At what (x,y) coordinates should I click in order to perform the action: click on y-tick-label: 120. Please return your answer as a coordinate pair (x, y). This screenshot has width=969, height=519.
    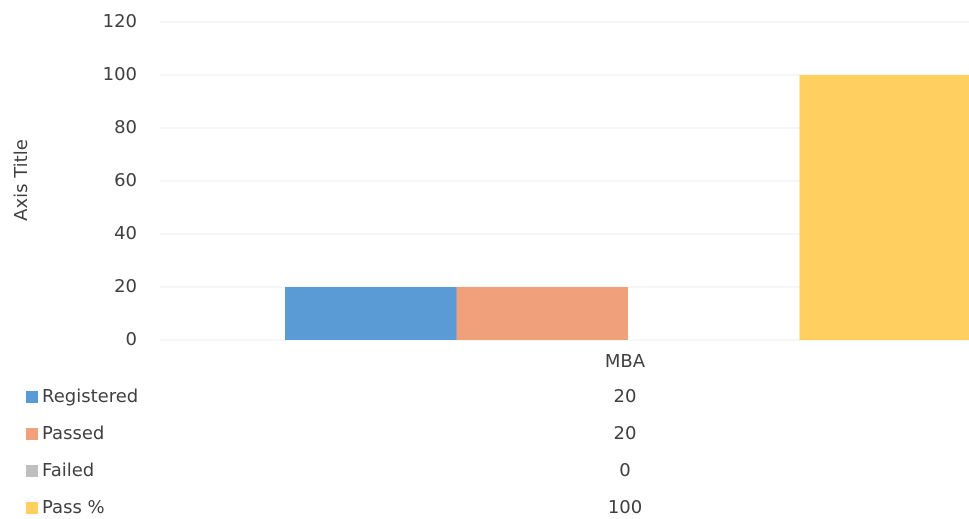
    Looking at the image, I should click on (120, 21).